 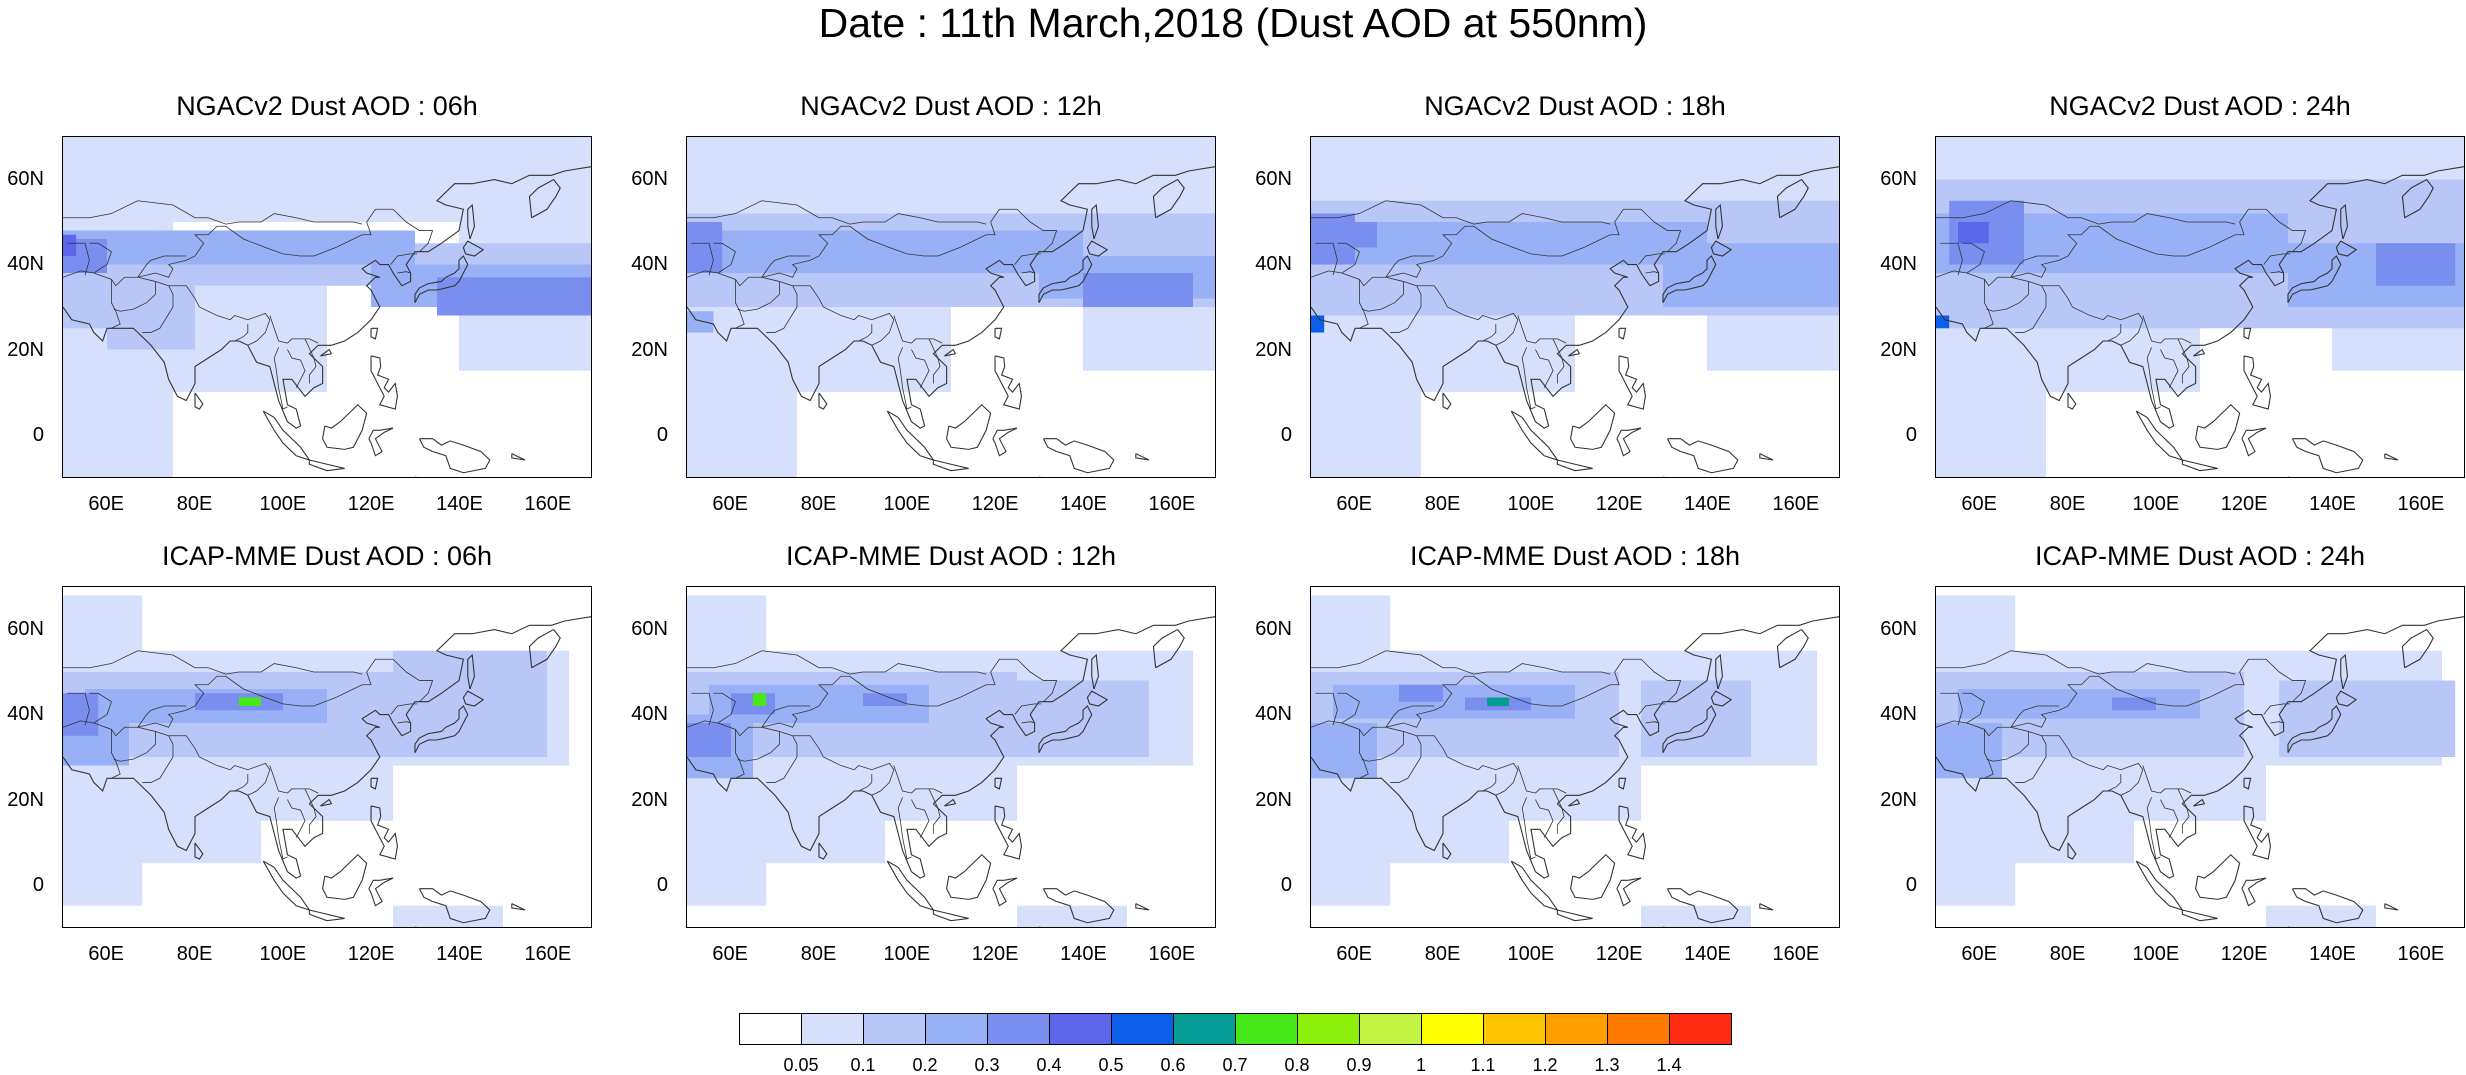 I want to click on lon-tick-label: 140E, so click(x=459, y=954).